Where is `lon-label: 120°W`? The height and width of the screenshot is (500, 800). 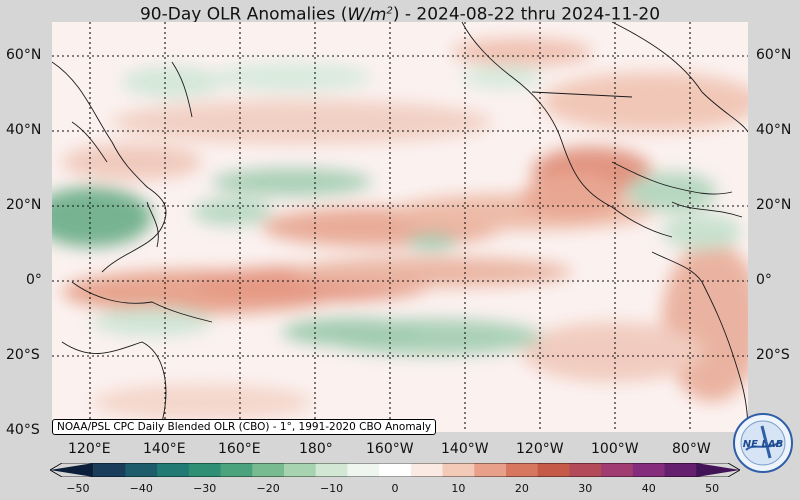
lon-label: 120°W is located at coordinates (540, 449).